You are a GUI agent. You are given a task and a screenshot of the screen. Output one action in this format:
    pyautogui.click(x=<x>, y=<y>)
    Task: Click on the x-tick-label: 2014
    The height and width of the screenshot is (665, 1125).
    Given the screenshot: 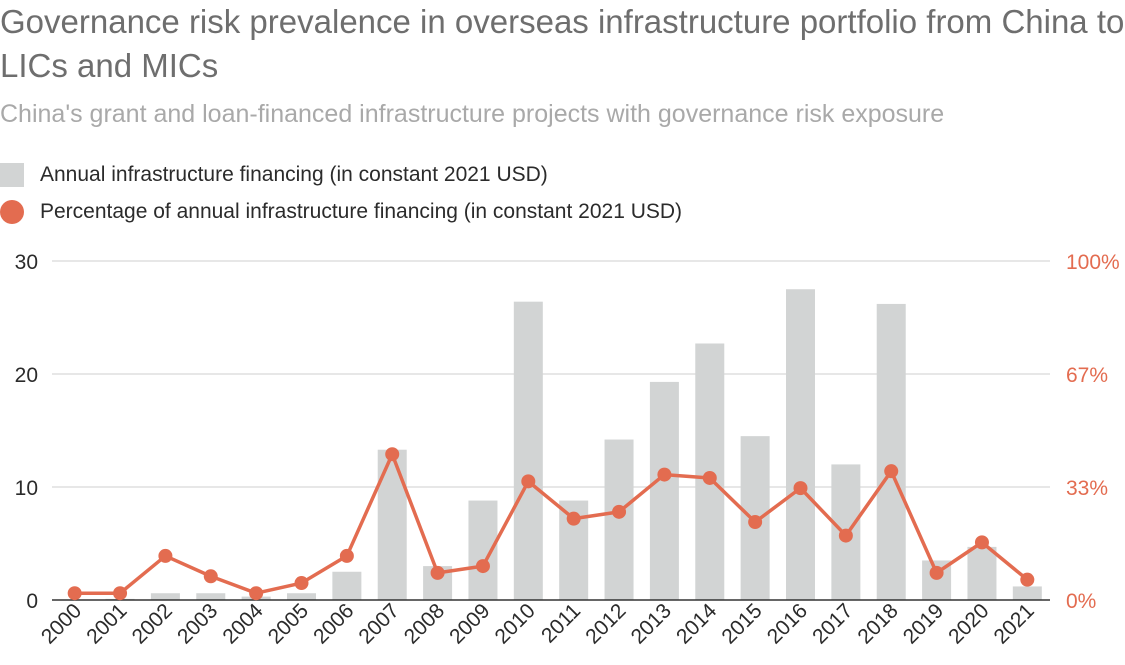 What is the action you would take?
    pyautogui.click(x=697, y=624)
    